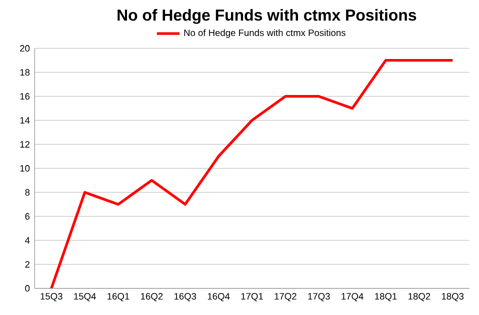 This screenshot has height=315, width=479. Describe the element at coordinates (25, 96) in the screenshot. I see `y-tick-label: 16` at that location.